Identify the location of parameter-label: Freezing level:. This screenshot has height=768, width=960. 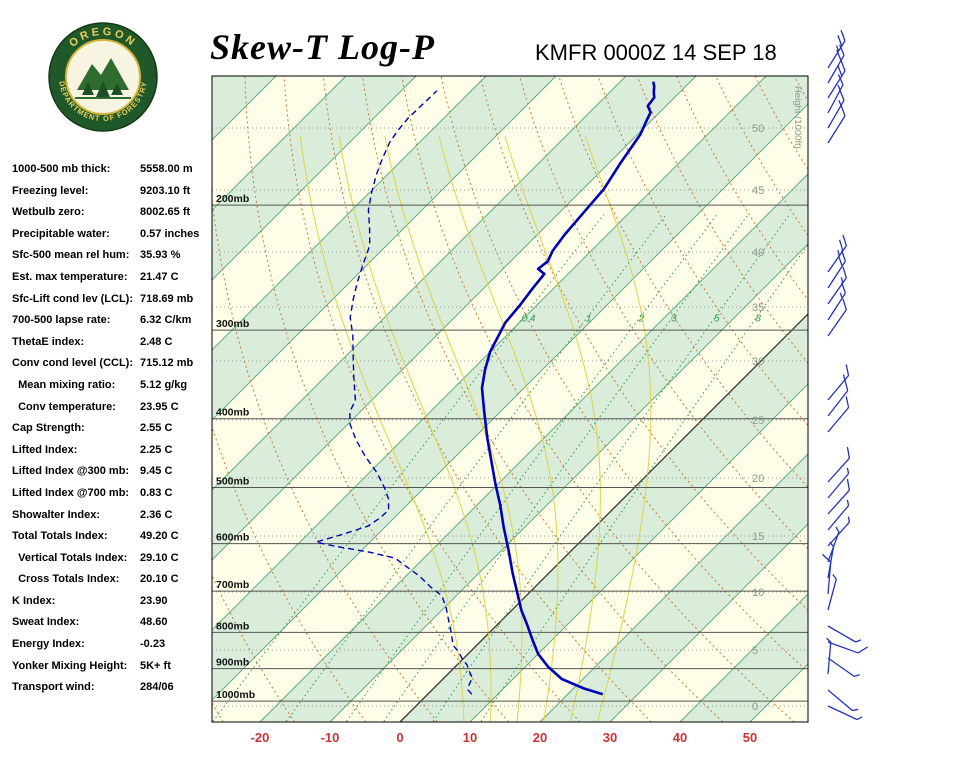
(50, 190).